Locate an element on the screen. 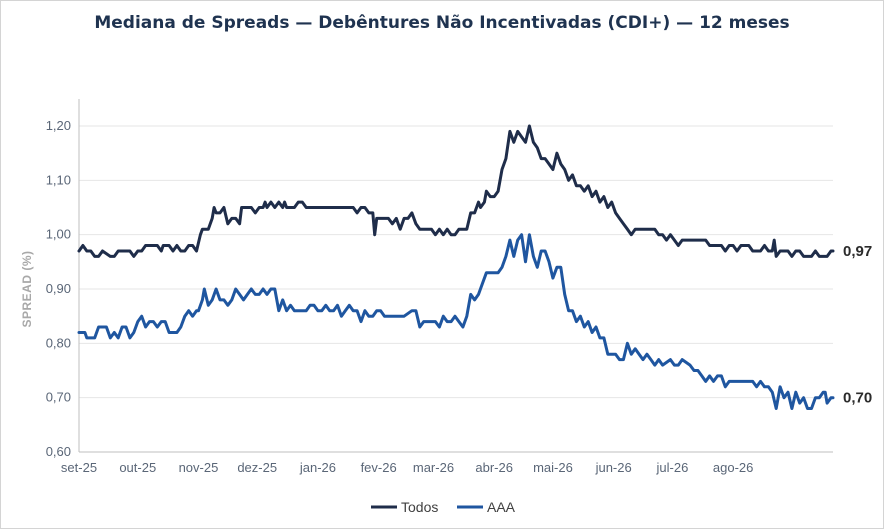 The image size is (884, 529). x-tick-label: nov-25 is located at coordinates (199, 467).